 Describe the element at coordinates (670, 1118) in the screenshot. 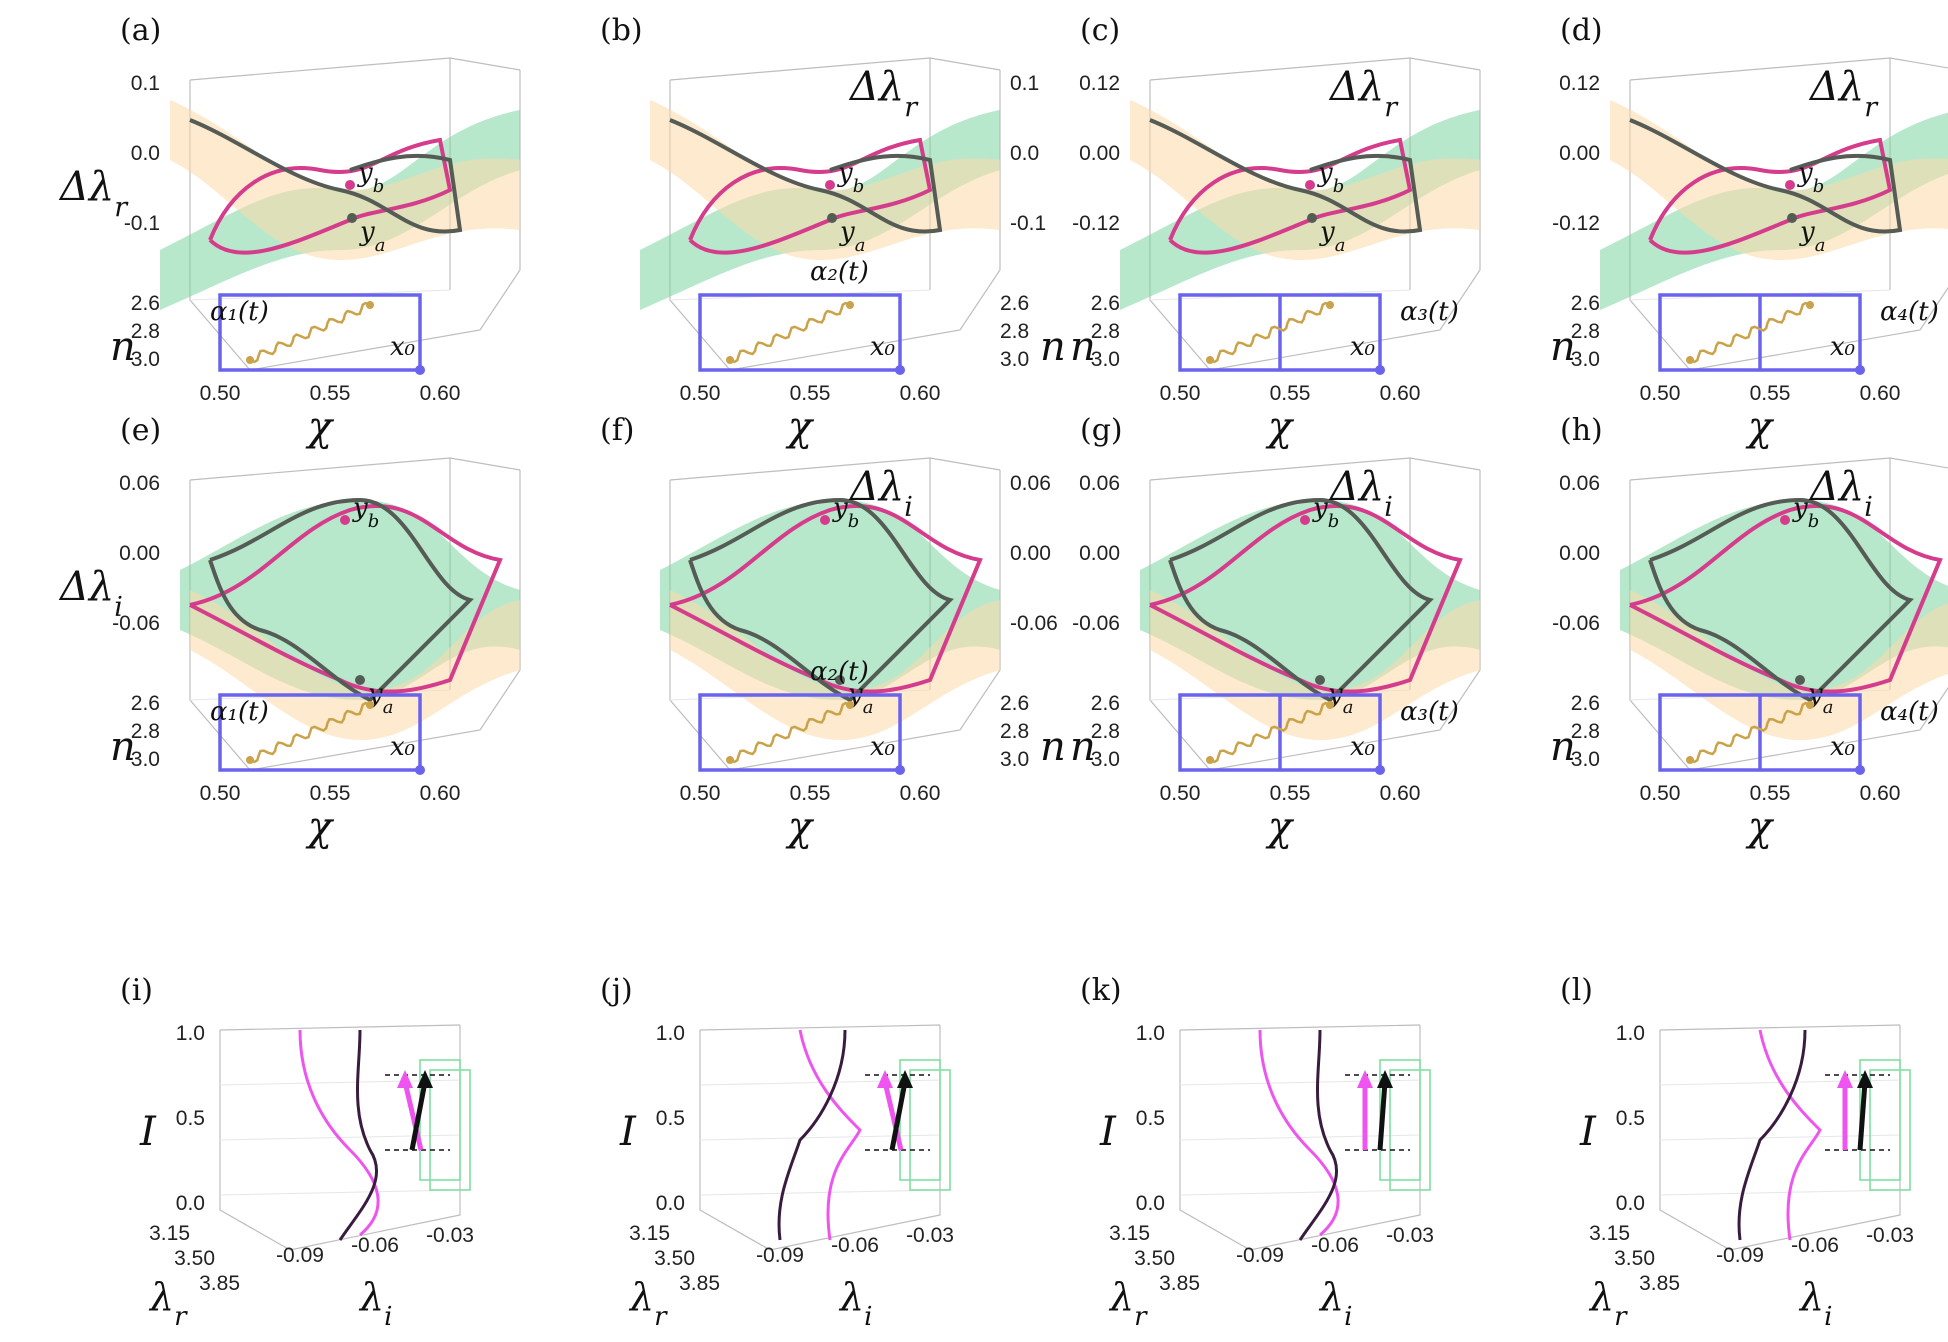

I see `I-tick: 0.5` at that location.